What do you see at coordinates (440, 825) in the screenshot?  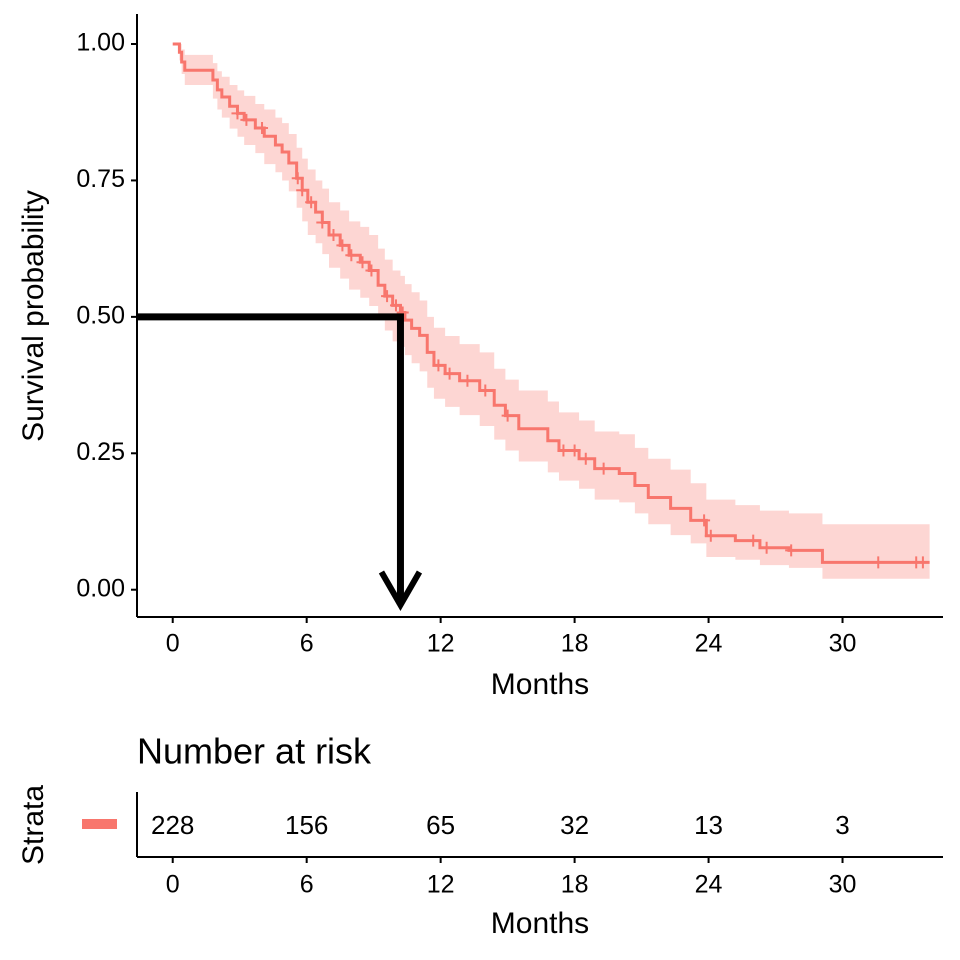 I see `risk-count: 65` at bounding box center [440, 825].